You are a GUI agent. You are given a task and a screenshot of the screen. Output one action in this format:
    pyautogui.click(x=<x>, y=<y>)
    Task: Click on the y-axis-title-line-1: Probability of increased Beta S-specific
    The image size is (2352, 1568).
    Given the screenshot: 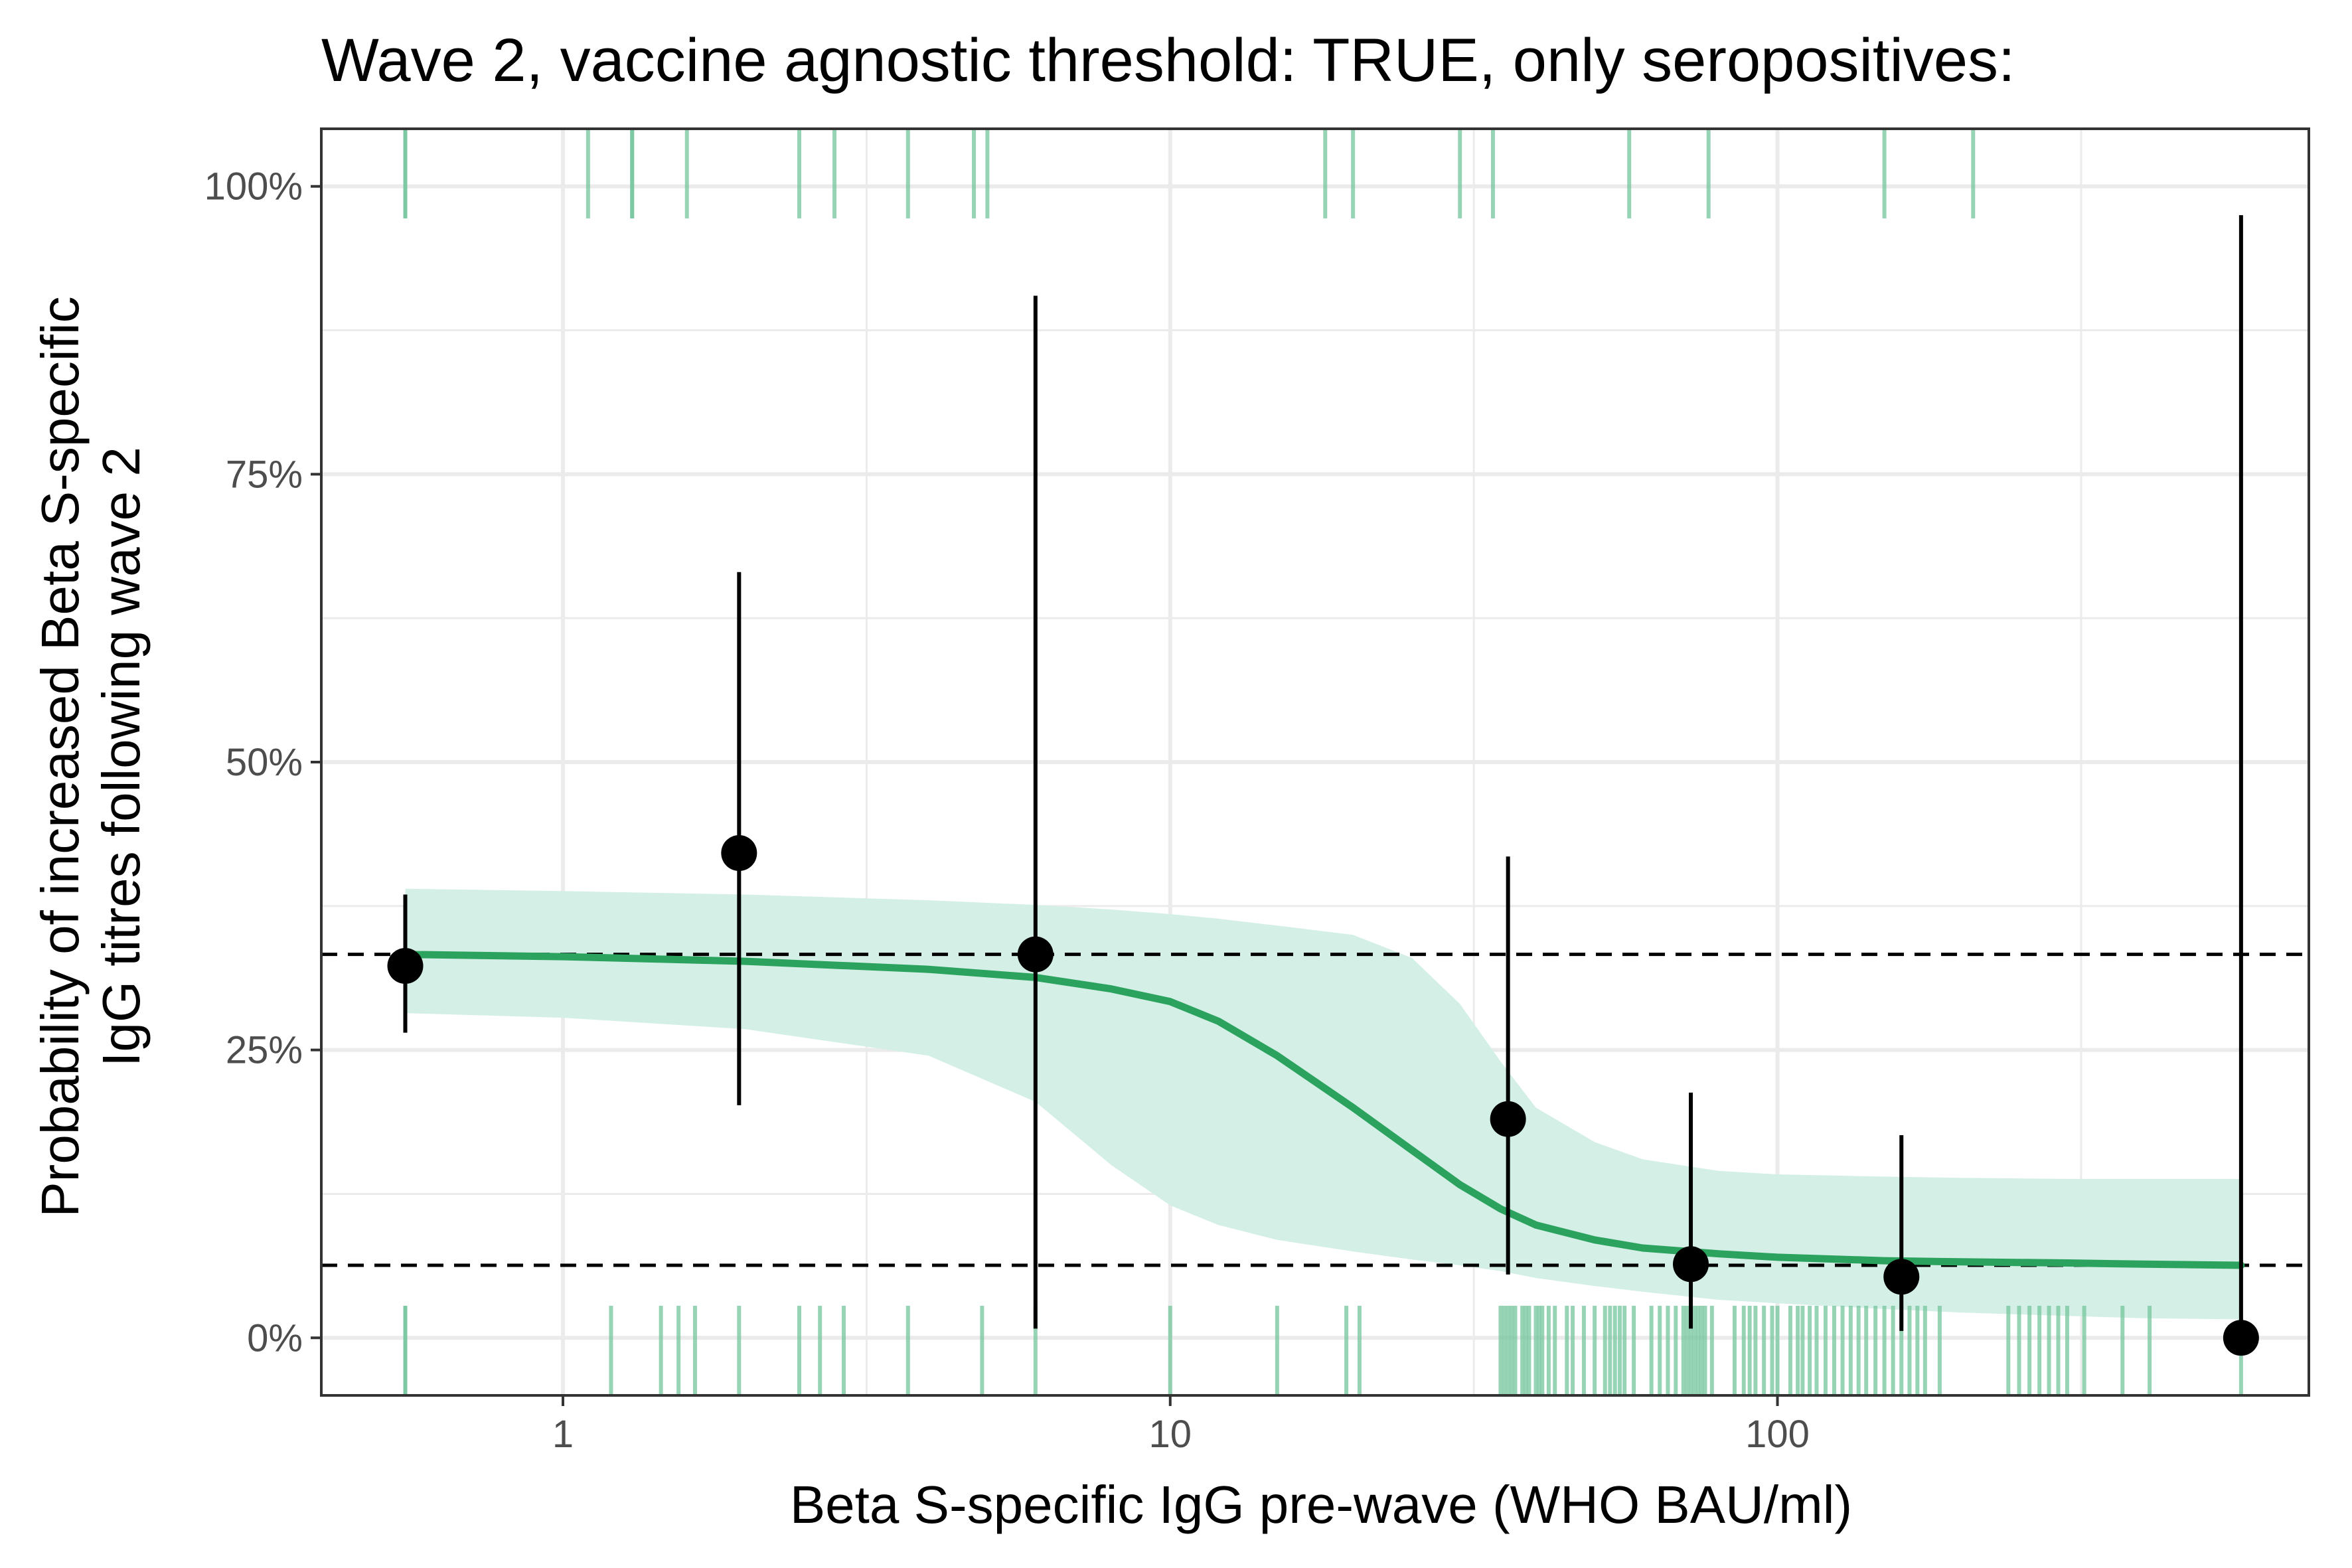 What is the action you would take?
    pyautogui.click(x=61, y=756)
    